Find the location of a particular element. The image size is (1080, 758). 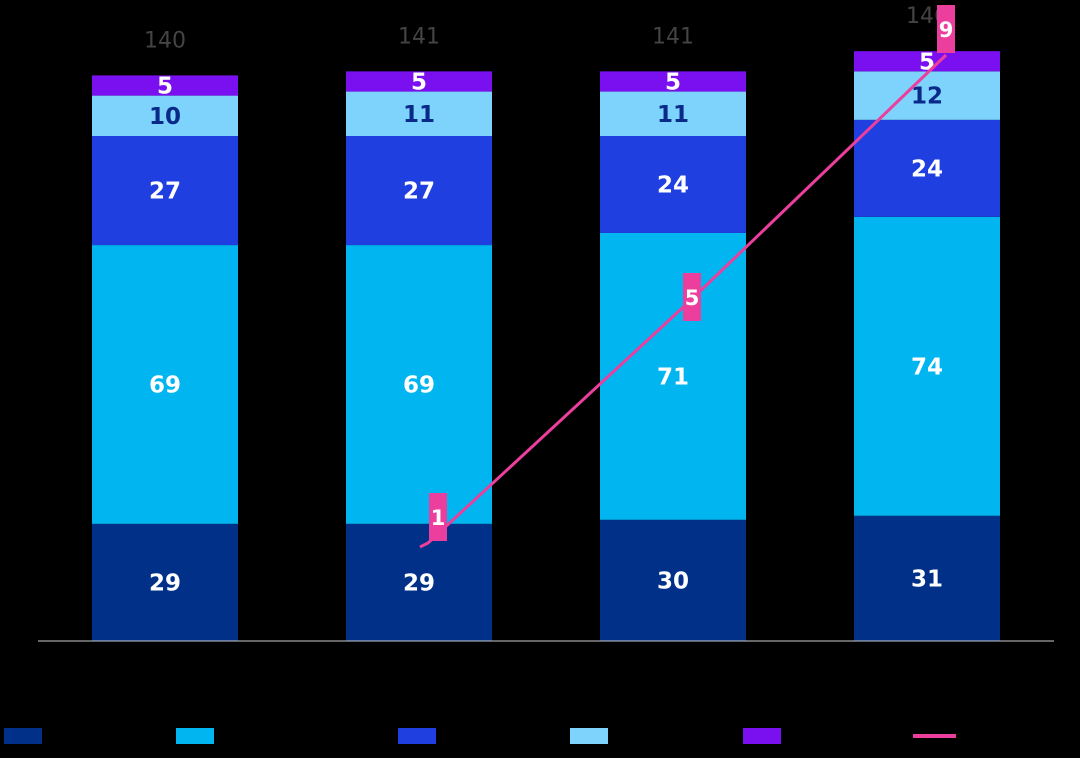

segment-value-label: 74 is located at coordinates (927, 367).